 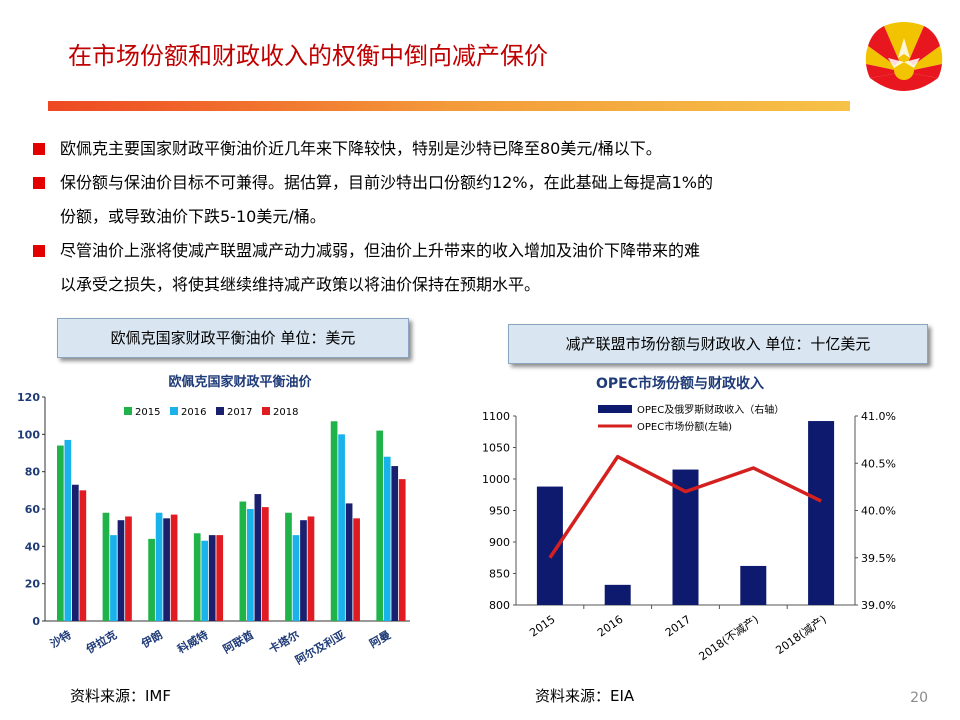 What do you see at coordinates (36, 621) in the screenshot?
I see `y-tick-label: 0` at bounding box center [36, 621].